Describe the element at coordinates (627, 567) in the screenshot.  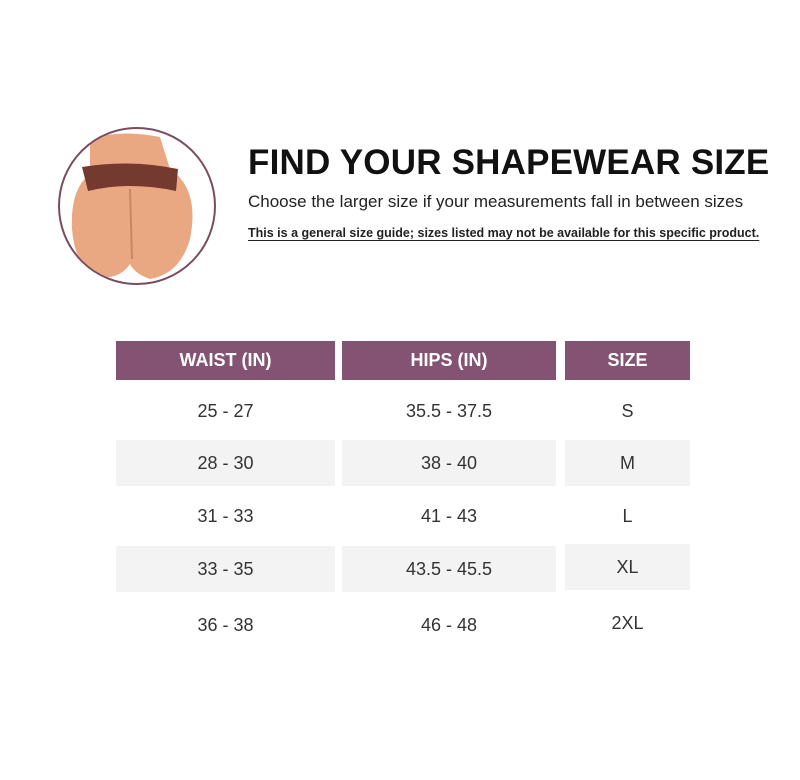
I see `size-cell: XL` at that location.